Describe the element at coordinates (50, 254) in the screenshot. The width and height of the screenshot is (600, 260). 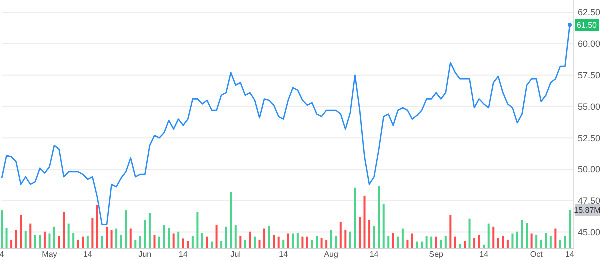
I see `x-tick-label: May` at that location.